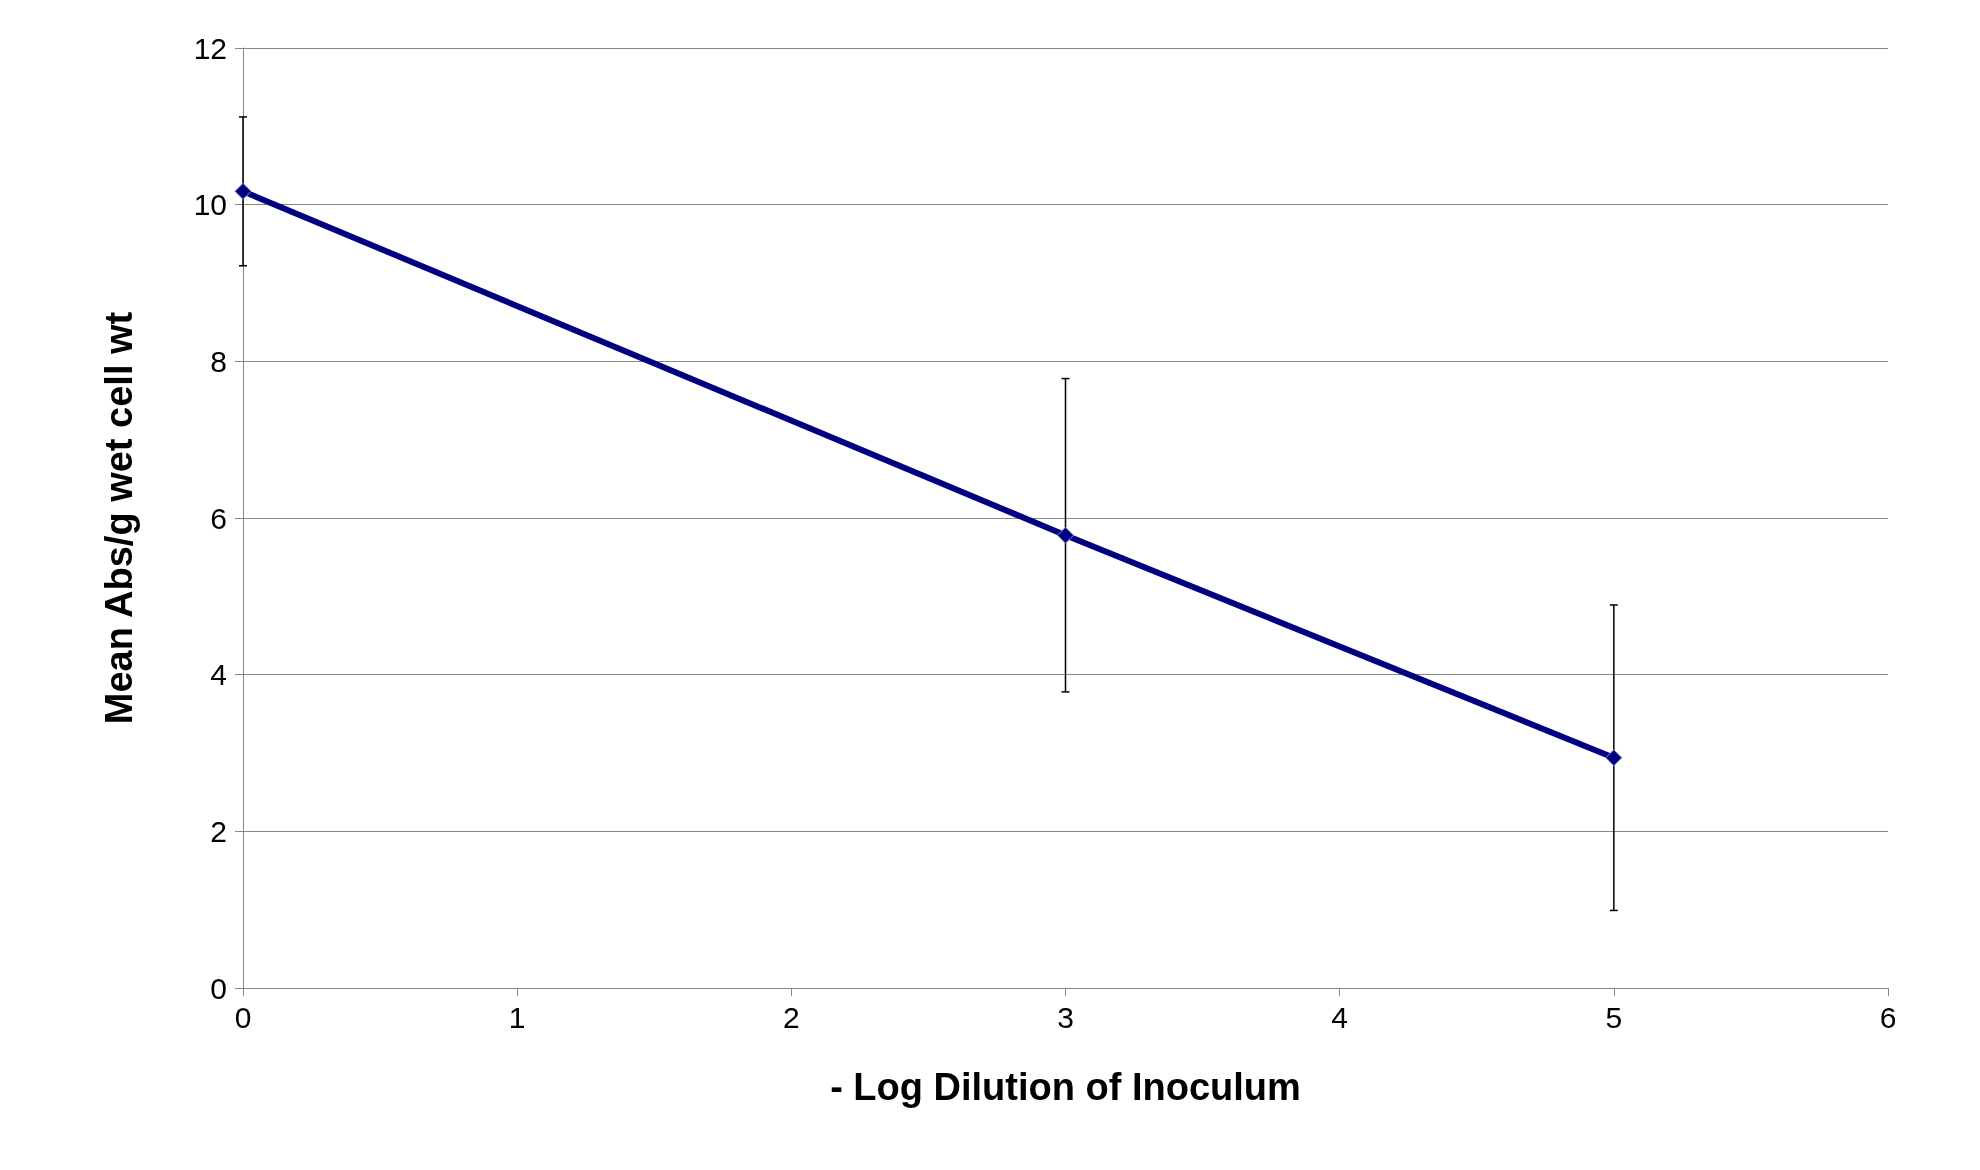 This screenshot has width=1980, height=1170. What do you see at coordinates (1065, 1017) in the screenshot?
I see `x-tick-label: 3` at bounding box center [1065, 1017].